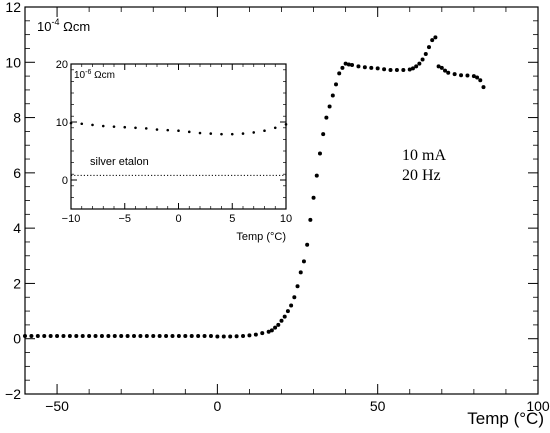 This screenshot has width=550, height=433. I want to click on inset-y-tick-label: 0, so click(65, 181).